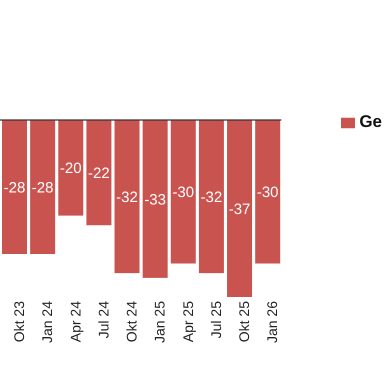 The width and height of the screenshot is (392, 392). Describe the element at coordinates (47, 322) in the screenshot. I see `x-tick-label: Jan 24` at that location.